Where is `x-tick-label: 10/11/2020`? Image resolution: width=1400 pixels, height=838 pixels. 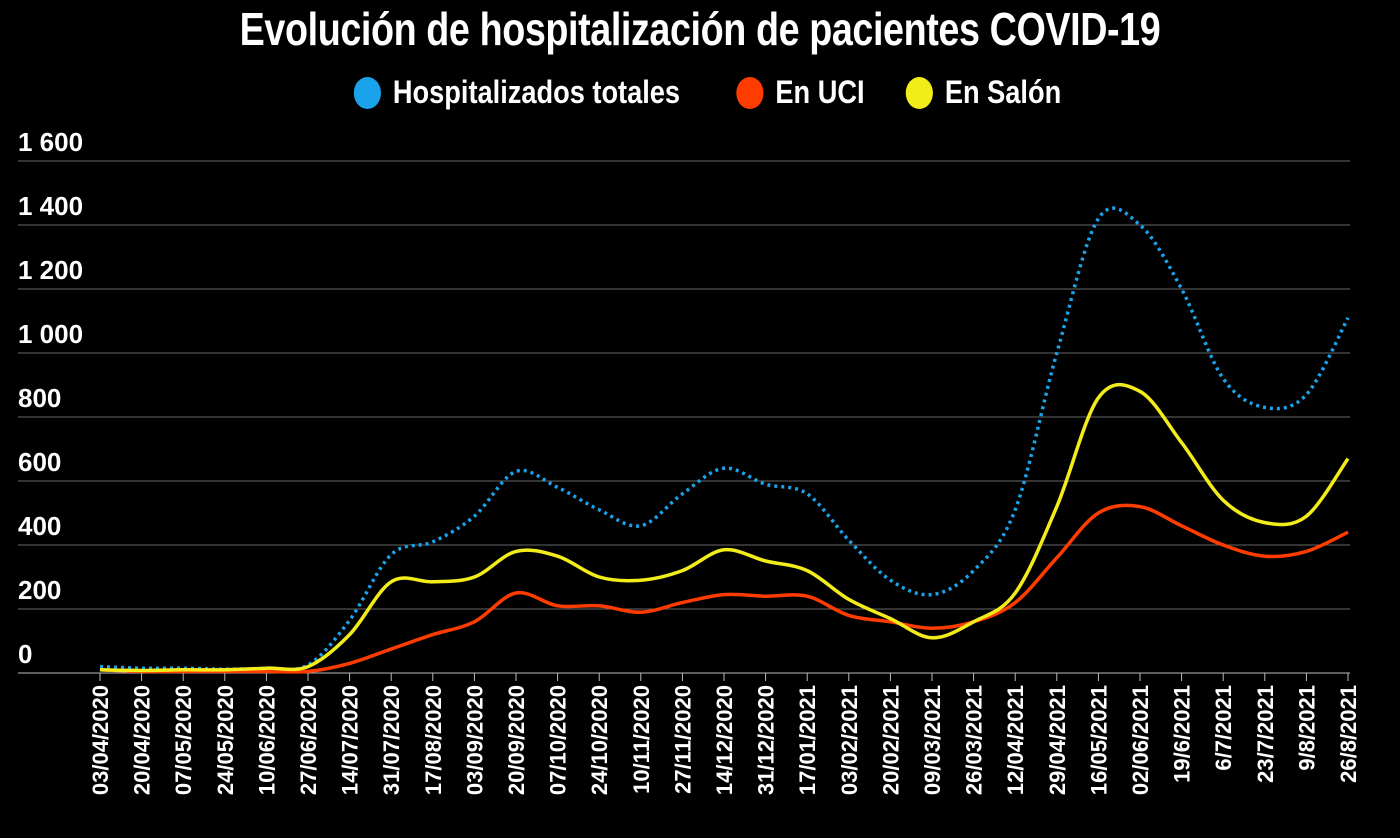 x-tick-label: 10/11/2020 is located at coordinates (641, 739).